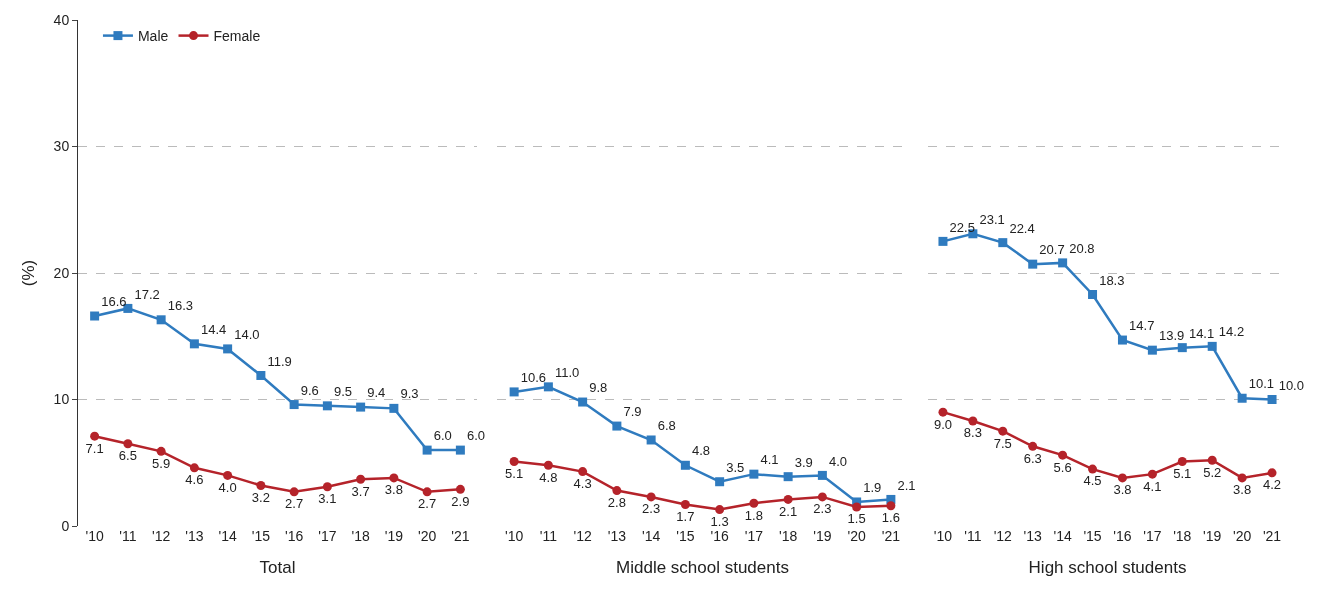  Describe the element at coordinates (194, 480) in the screenshot. I see `data-label: 4.6` at that location.